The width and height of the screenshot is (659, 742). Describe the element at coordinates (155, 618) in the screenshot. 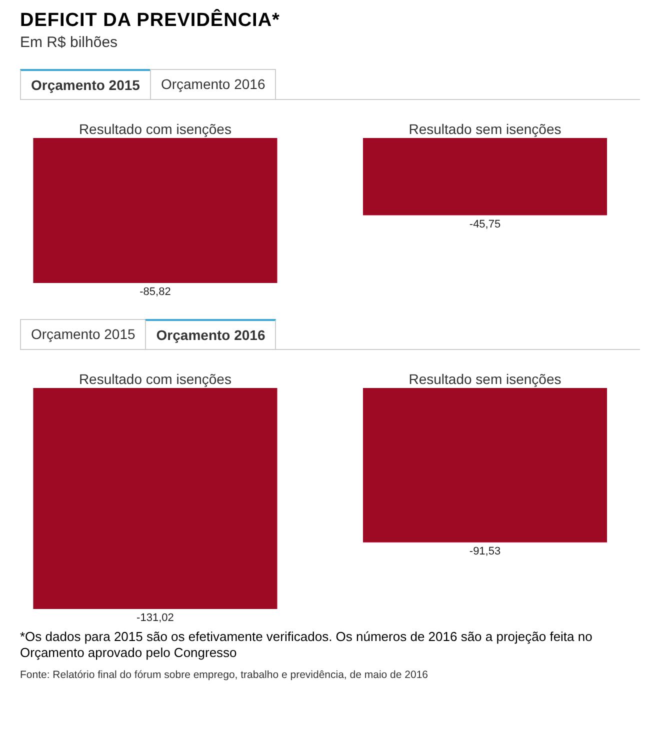

I see `data-label: -131,02` at that location.